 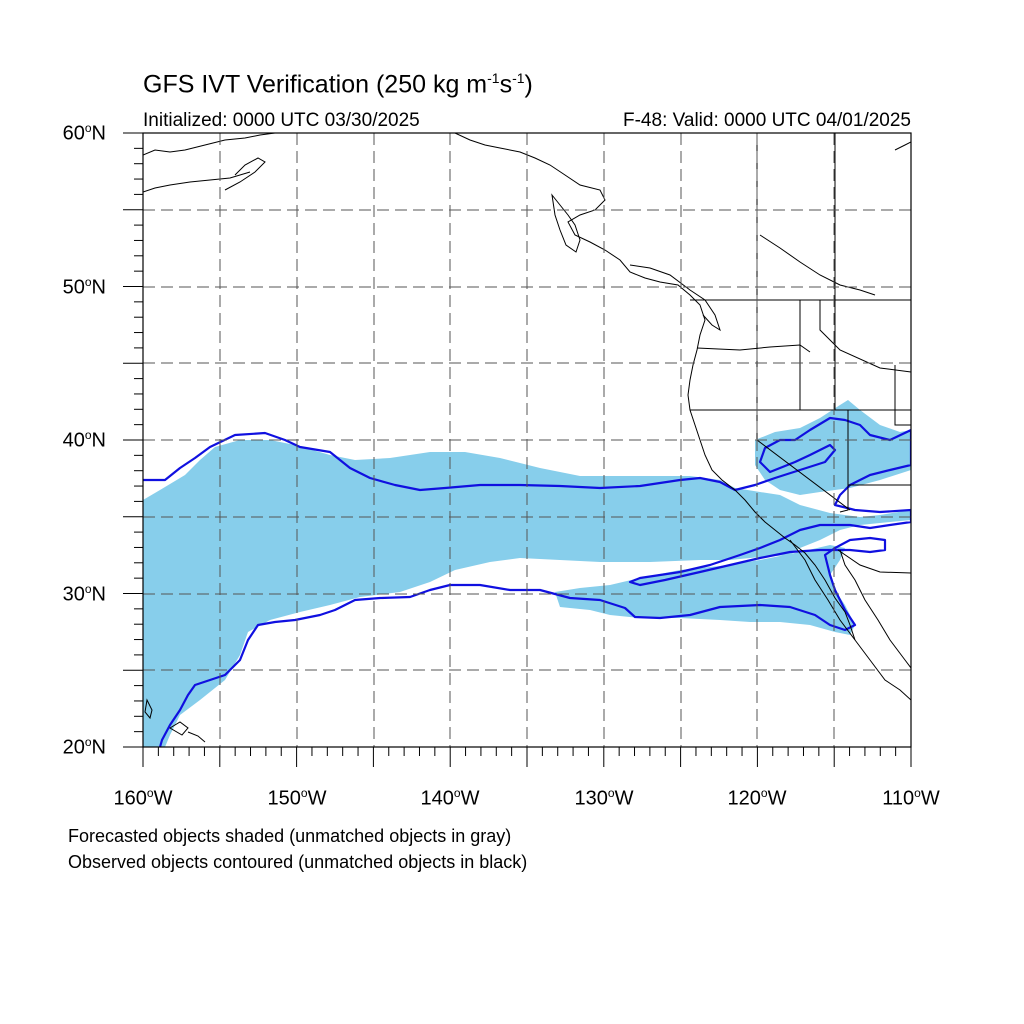 What do you see at coordinates (84, 133) in the screenshot?
I see `lat-label-60: 60oN` at bounding box center [84, 133].